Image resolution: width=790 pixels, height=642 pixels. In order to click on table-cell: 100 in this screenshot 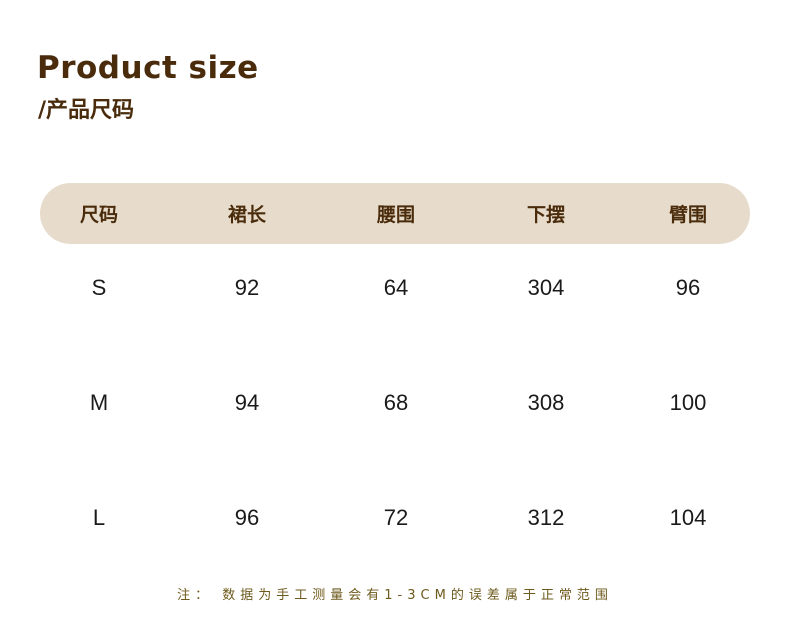, I will do `click(688, 402)`.